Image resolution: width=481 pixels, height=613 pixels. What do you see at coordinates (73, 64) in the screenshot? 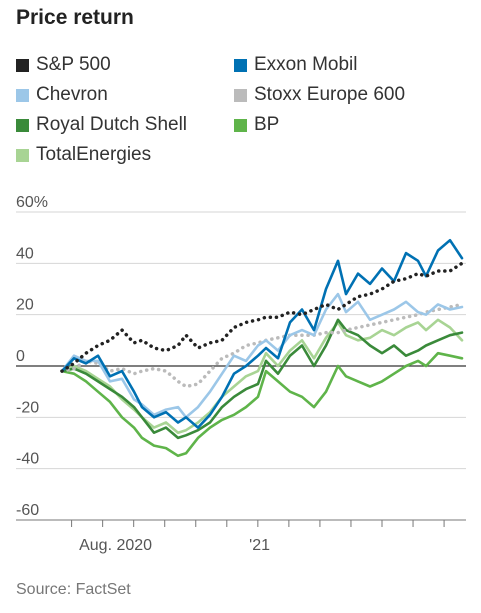
I see `legend-label: S&P 500` at bounding box center [73, 64].